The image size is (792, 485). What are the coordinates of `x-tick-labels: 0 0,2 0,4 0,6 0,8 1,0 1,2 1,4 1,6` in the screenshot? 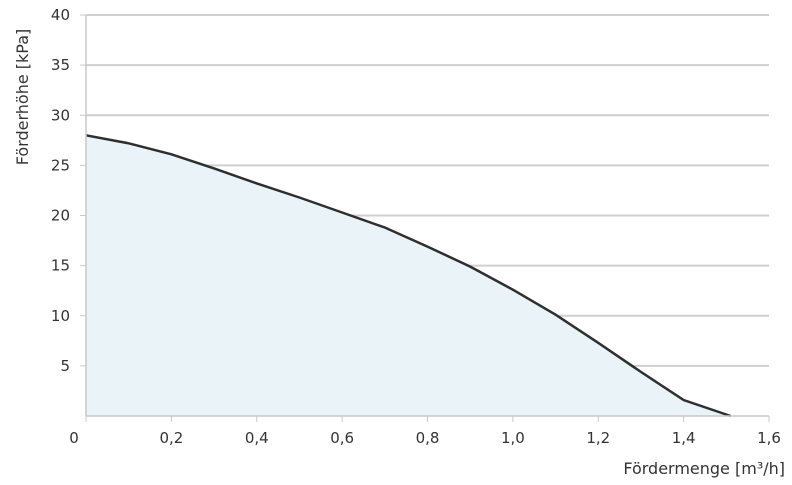 It's located at (425, 438).